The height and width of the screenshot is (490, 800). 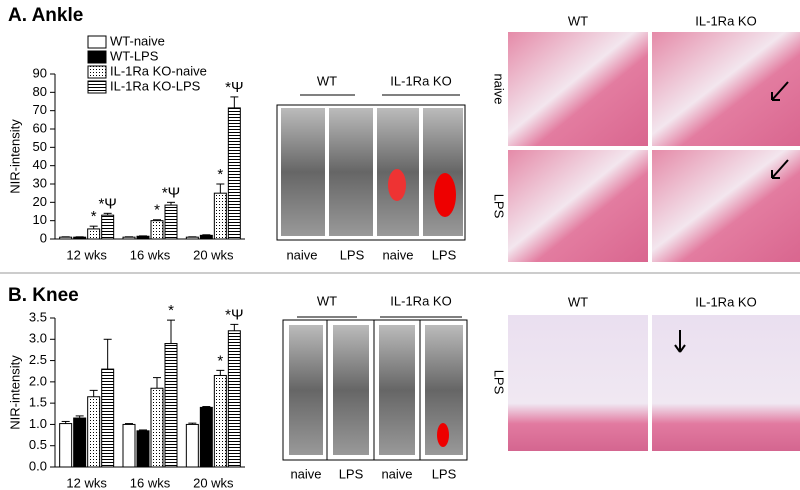 I want to click on knee-nir-panel: WT IL-1Ra KO naive LPS naive LPS, so click(x=375, y=387).